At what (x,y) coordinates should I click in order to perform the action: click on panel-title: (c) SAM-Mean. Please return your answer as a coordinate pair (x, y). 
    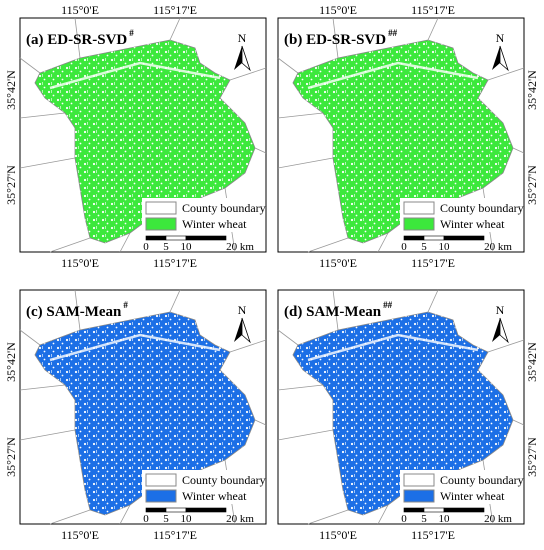
    Looking at the image, I should click on (74, 312).